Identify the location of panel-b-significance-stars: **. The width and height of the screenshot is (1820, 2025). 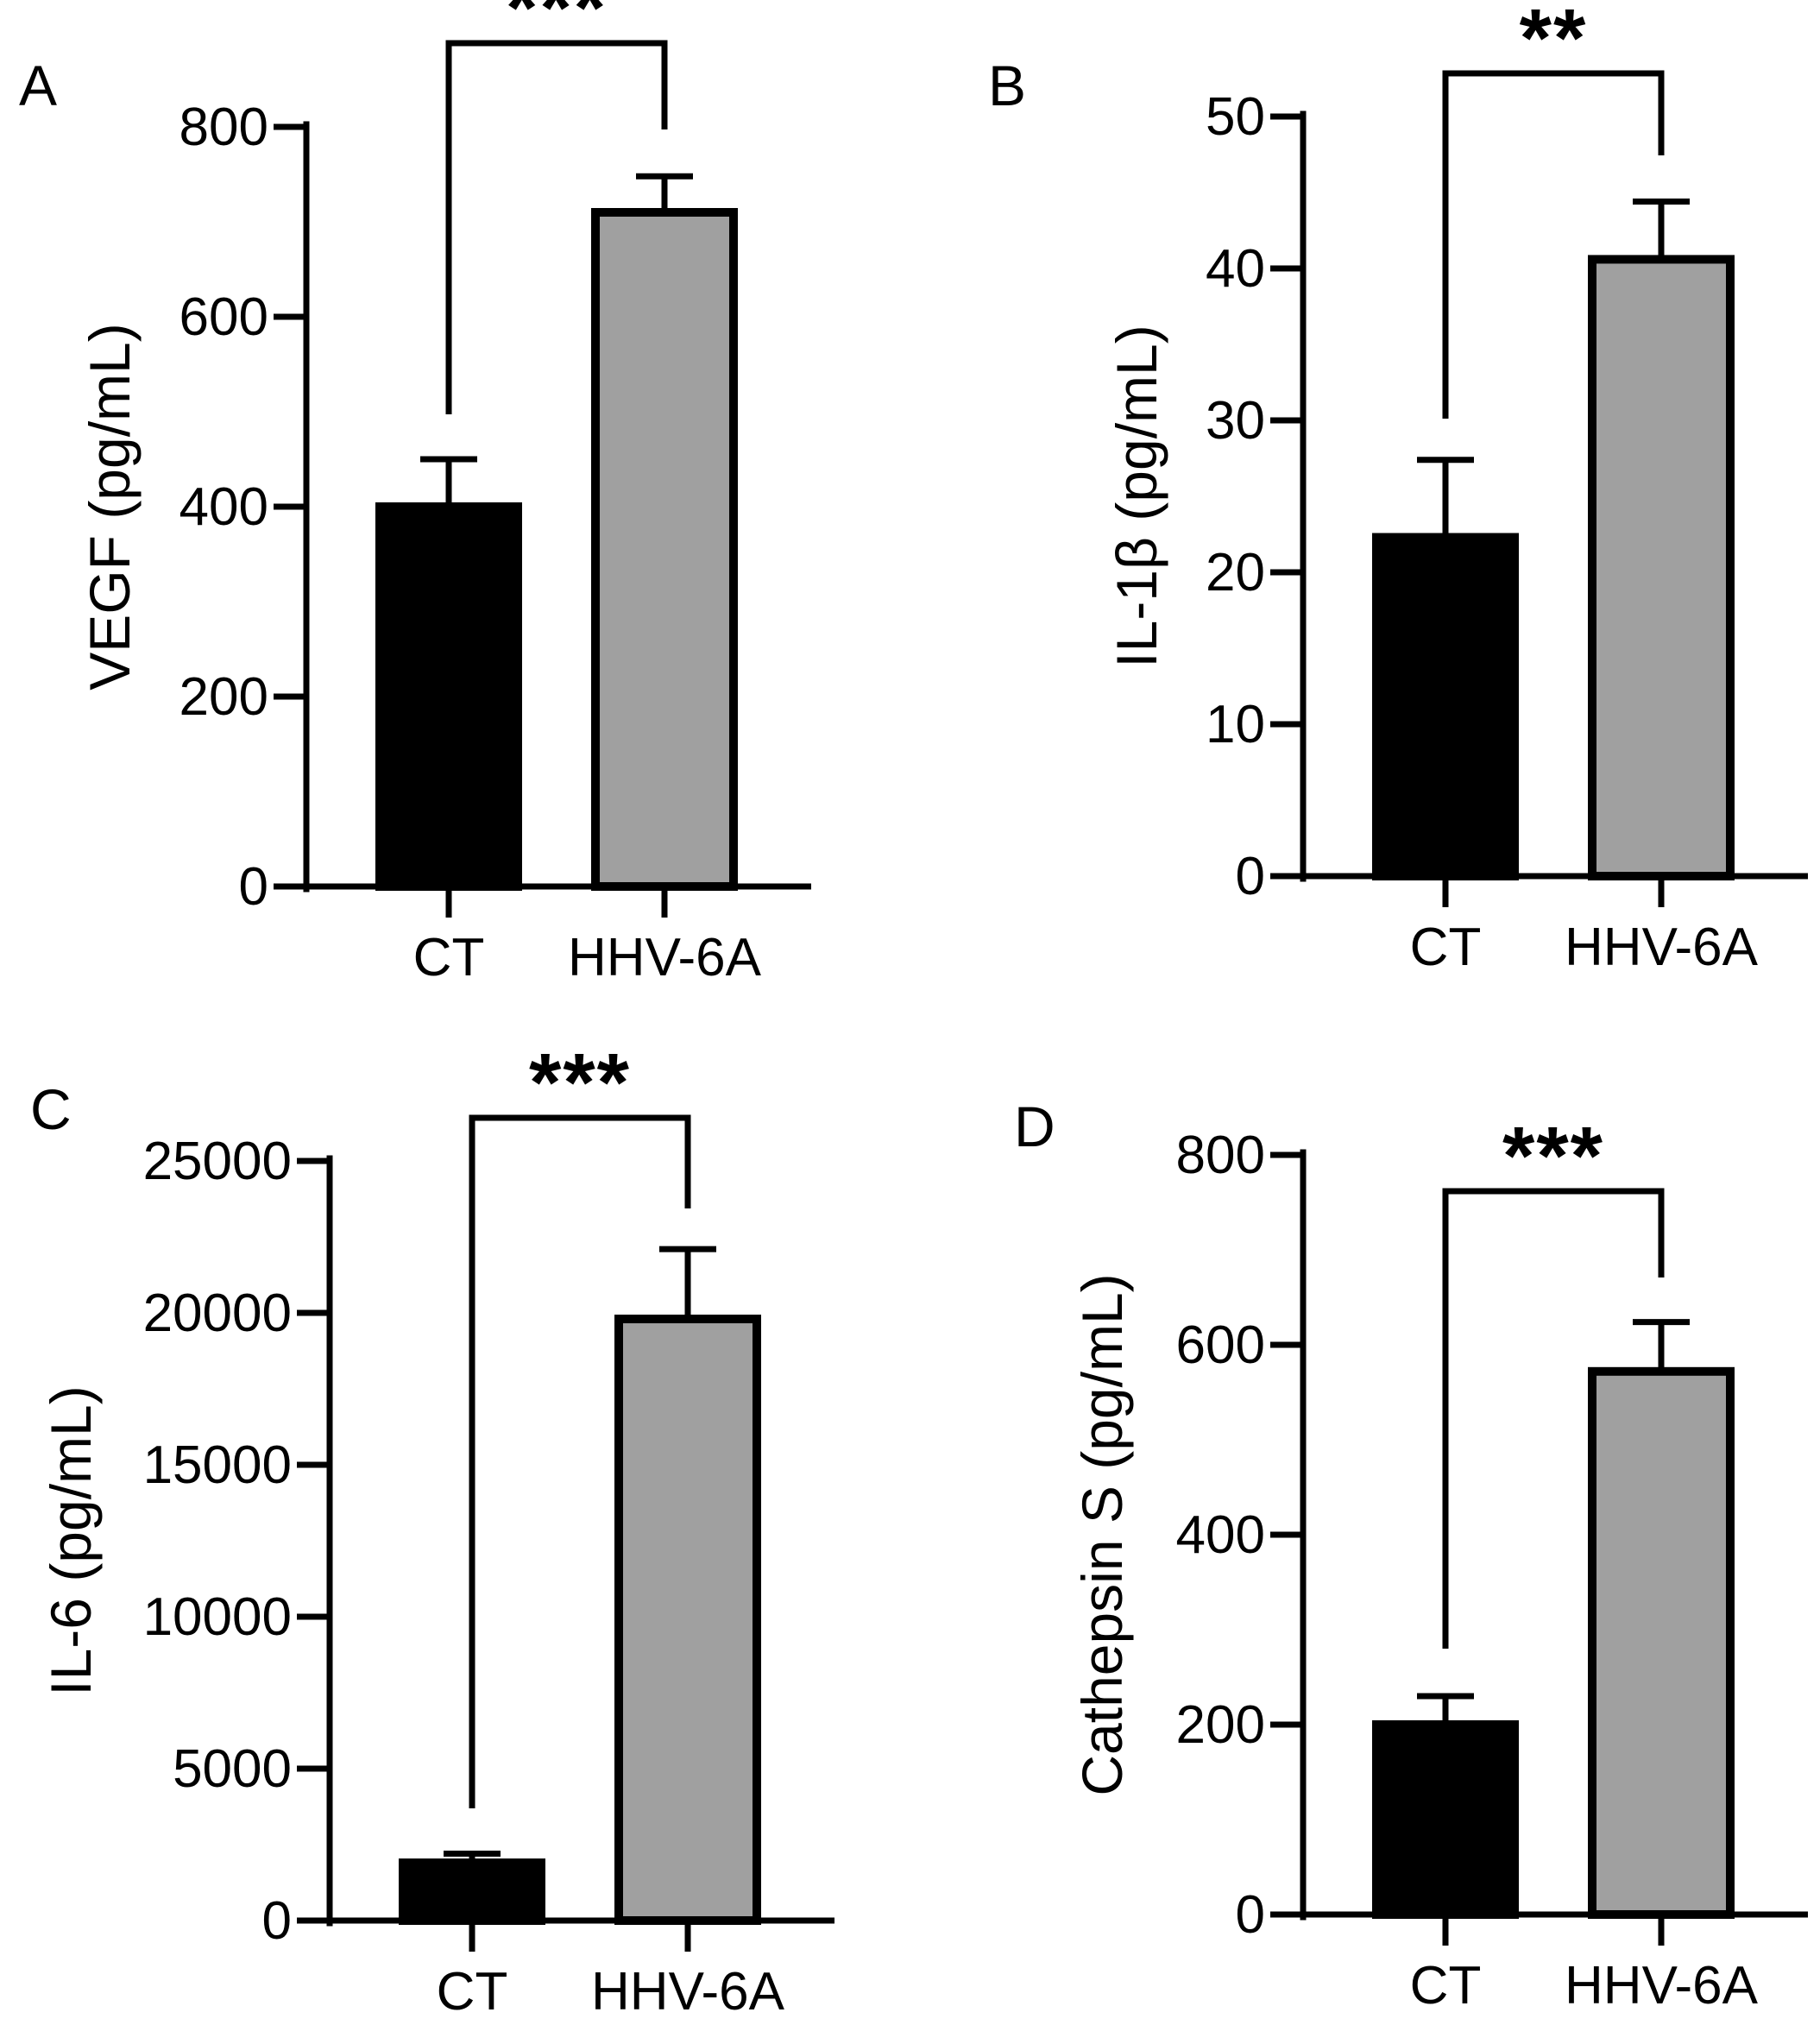
(1554, 42).